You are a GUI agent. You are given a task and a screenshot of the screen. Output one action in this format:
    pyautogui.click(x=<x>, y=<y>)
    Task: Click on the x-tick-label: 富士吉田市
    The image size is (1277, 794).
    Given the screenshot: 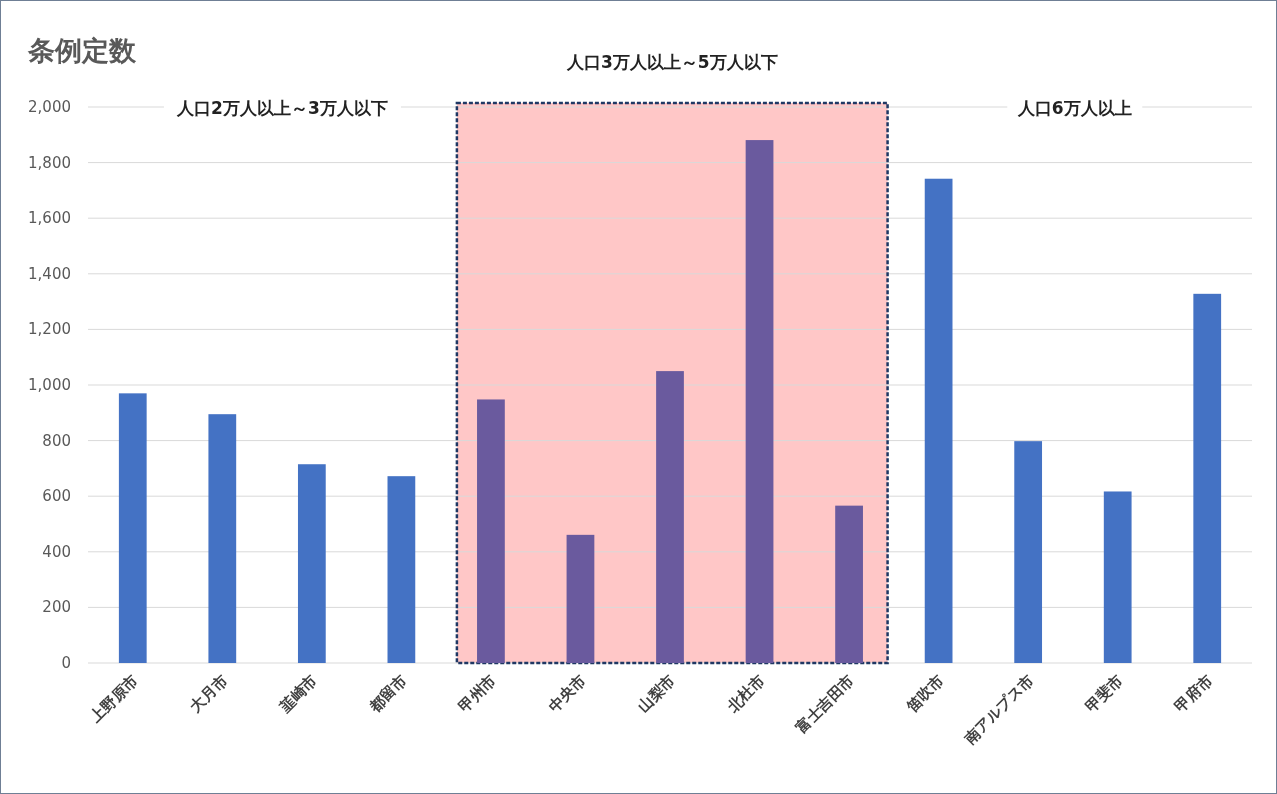 What is the action you would take?
    pyautogui.click(x=825, y=704)
    